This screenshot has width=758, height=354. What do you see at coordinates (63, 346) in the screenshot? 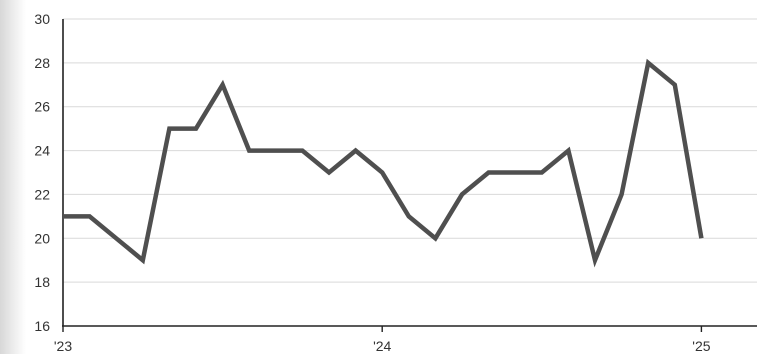
I see `x-tick-label: '23` at bounding box center [63, 346].